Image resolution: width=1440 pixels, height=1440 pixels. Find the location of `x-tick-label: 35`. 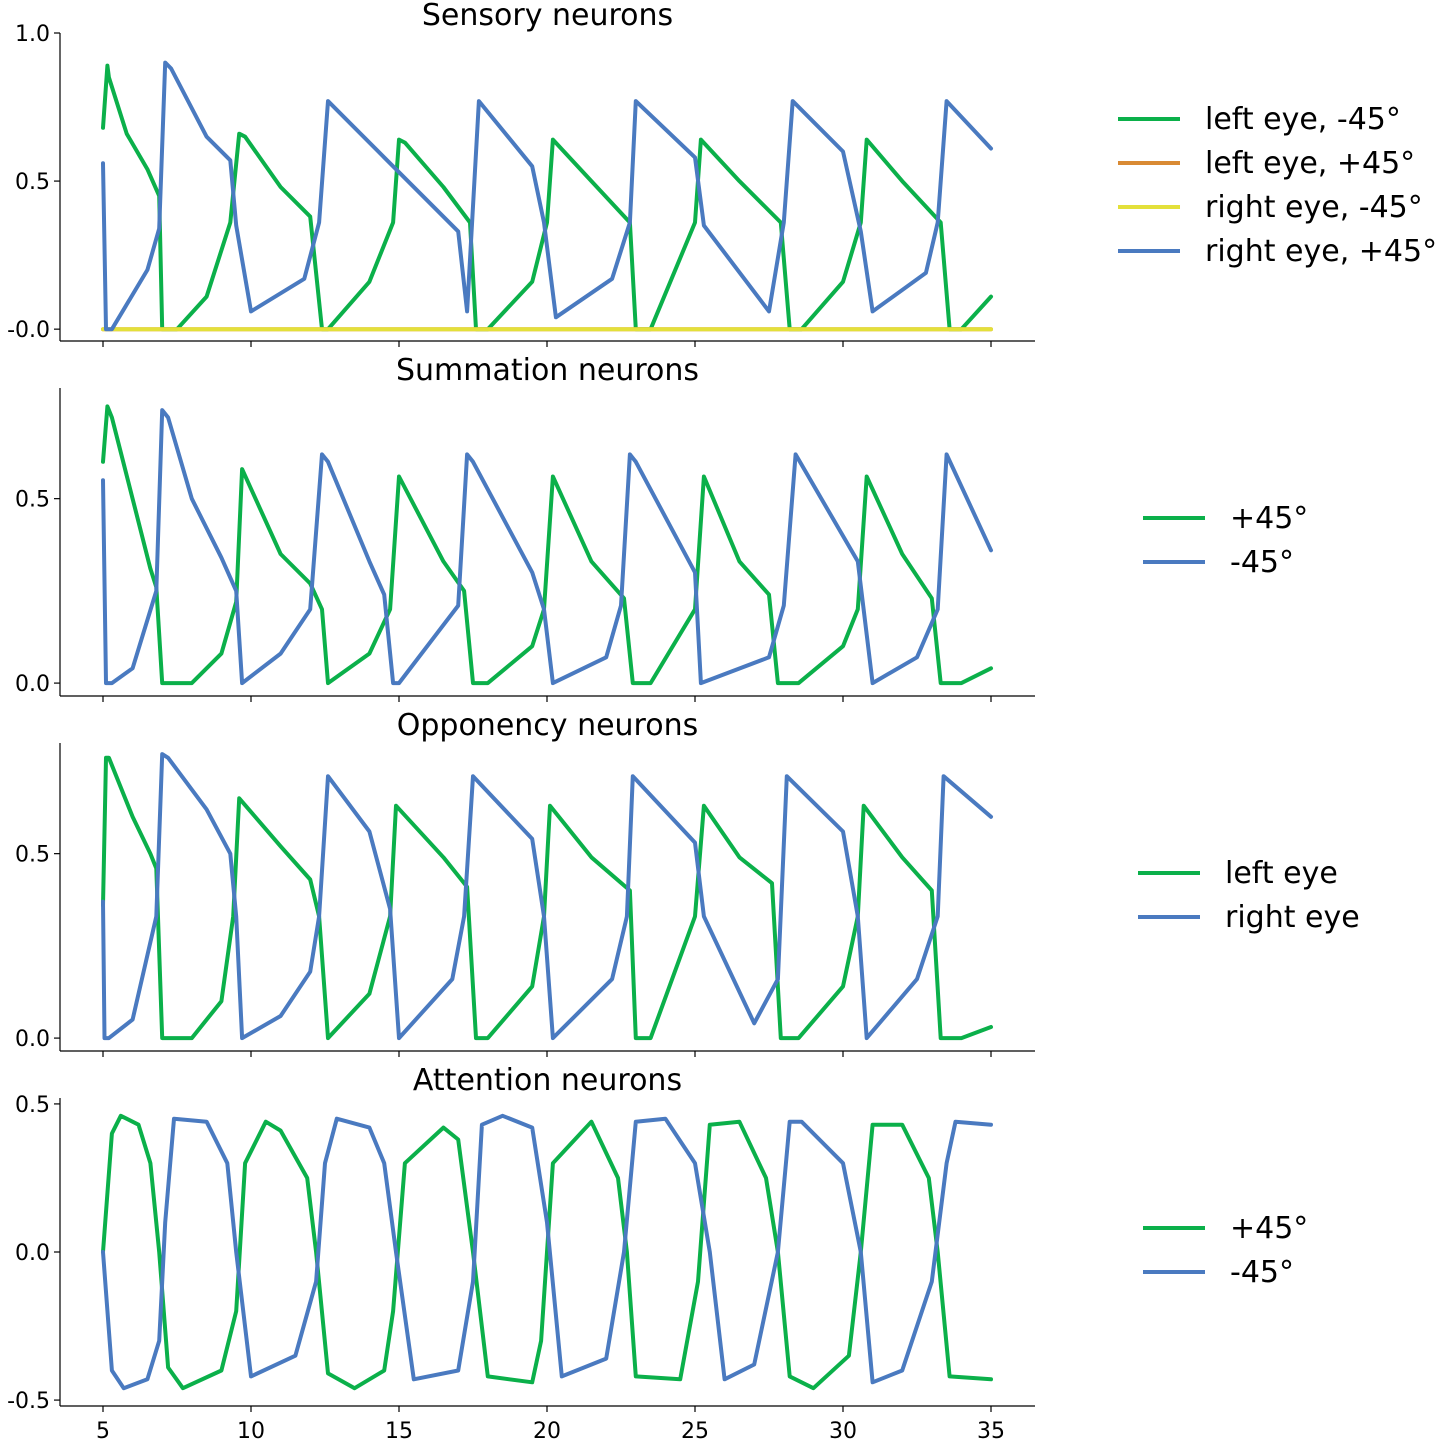

x-tick-label: 35 is located at coordinates (991, 1429).